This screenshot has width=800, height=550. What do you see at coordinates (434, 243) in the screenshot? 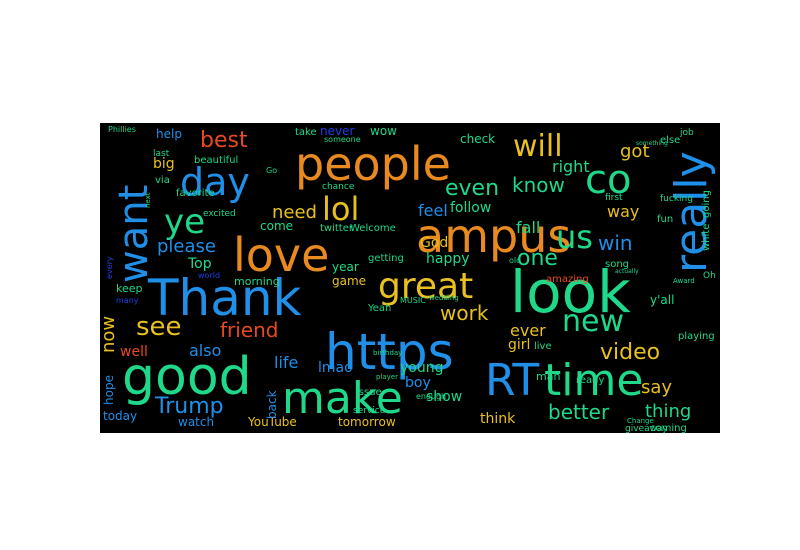
I see `word-god: God` at bounding box center [434, 243].